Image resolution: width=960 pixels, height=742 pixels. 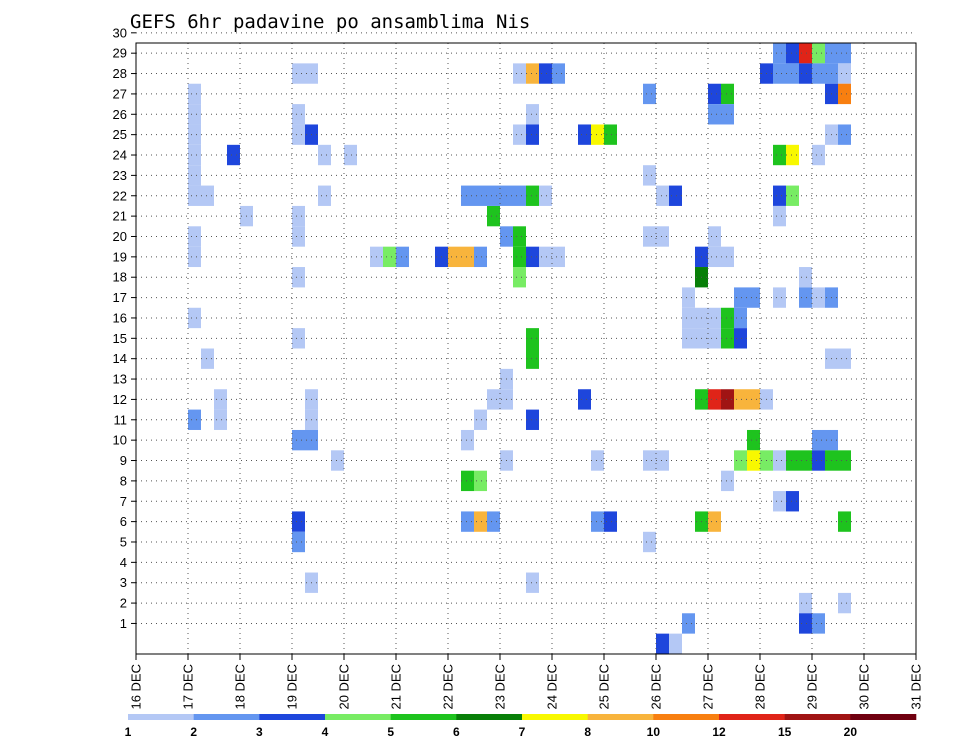 What do you see at coordinates (522, 732) in the screenshot?
I see `colorbar-label: 7` at bounding box center [522, 732].